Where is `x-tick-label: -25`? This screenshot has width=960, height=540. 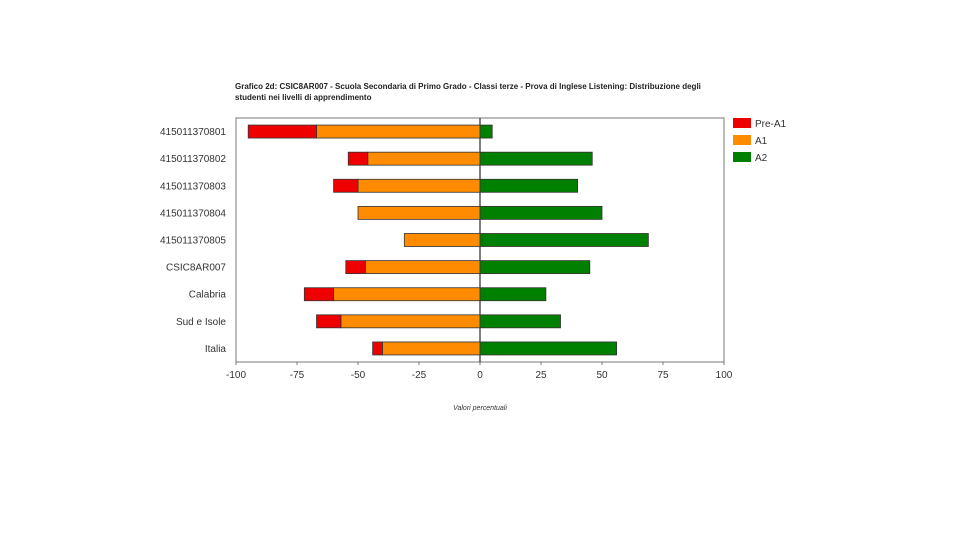 x-tick-label: -25 is located at coordinates (419, 375).